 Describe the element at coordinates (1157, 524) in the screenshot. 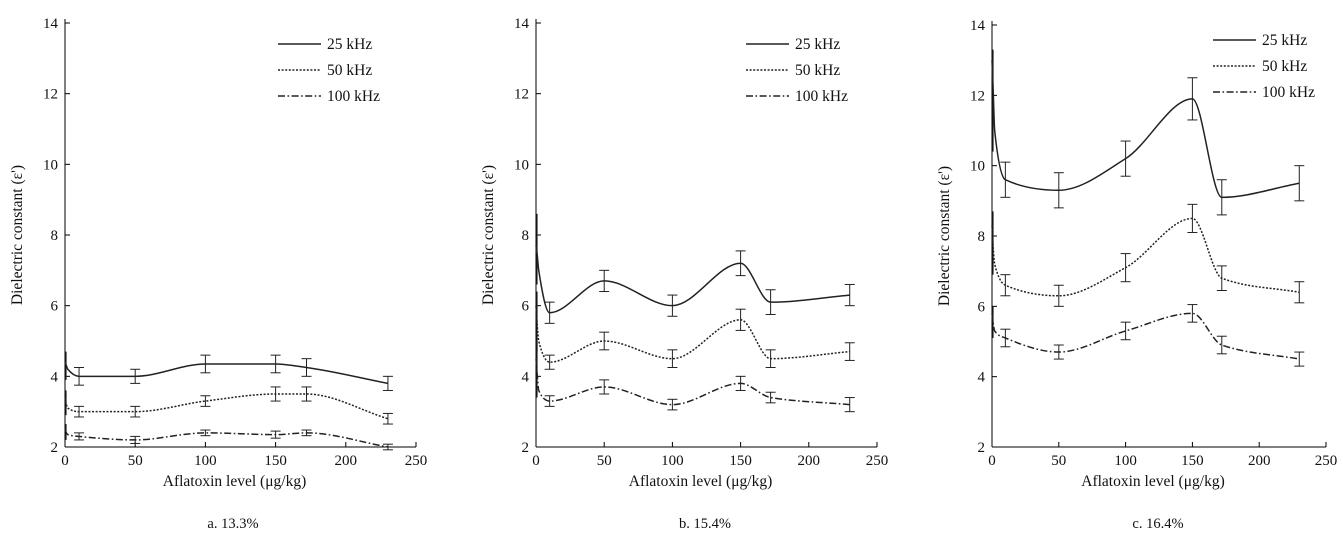

I see `panel-caption: c. 16.4%` at that location.